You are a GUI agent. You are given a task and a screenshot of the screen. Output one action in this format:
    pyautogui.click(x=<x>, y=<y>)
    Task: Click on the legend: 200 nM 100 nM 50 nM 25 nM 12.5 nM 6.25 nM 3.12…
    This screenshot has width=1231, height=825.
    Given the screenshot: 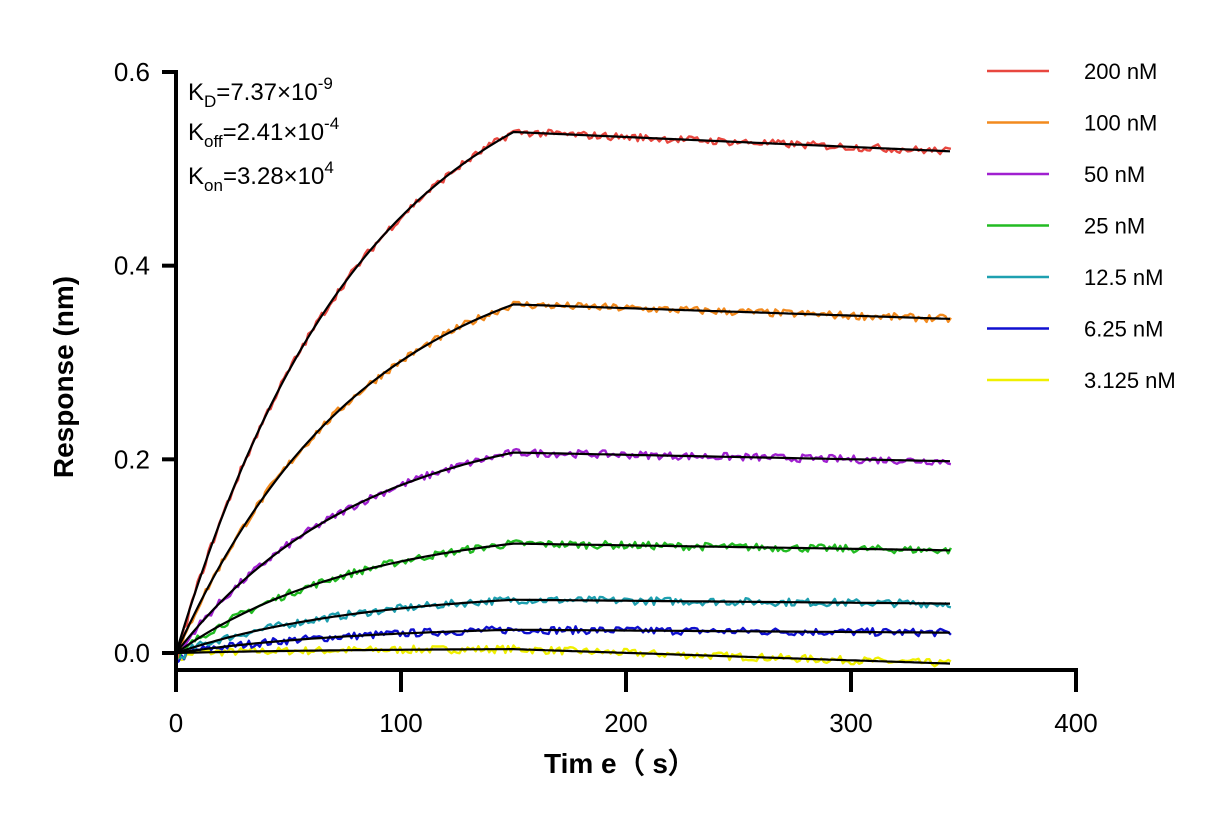 What is the action you would take?
    pyautogui.click(x=1081, y=226)
    